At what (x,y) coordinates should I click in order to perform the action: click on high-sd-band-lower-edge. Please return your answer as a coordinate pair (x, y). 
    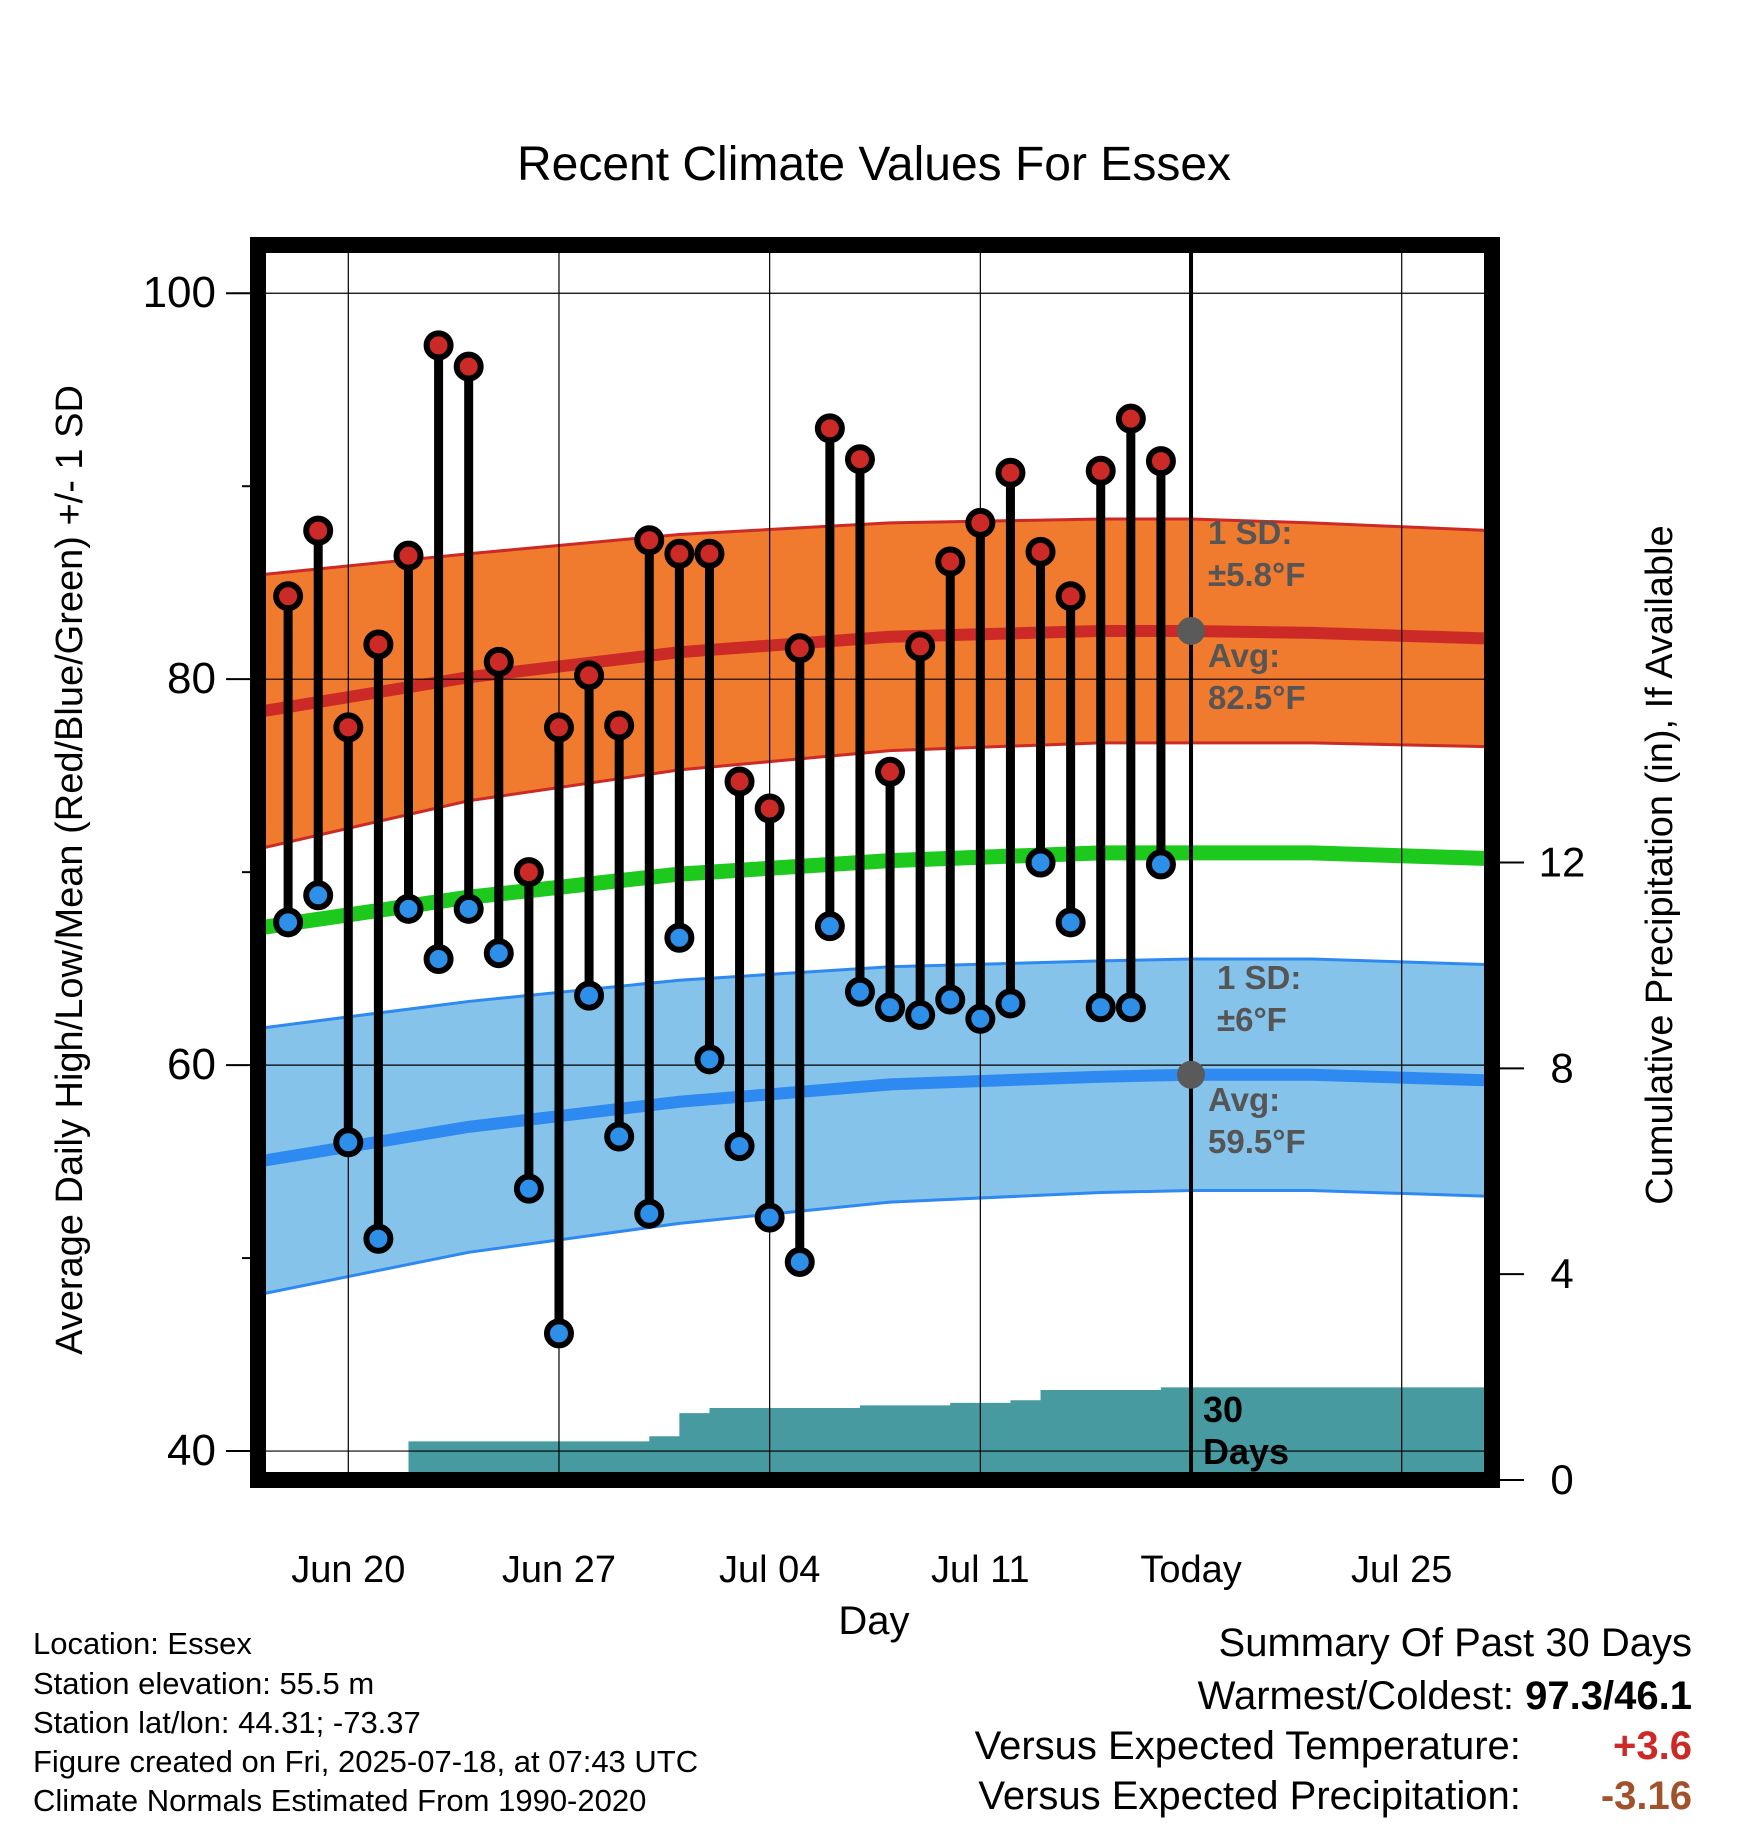
    Looking at the image, I should click on (875, 796).